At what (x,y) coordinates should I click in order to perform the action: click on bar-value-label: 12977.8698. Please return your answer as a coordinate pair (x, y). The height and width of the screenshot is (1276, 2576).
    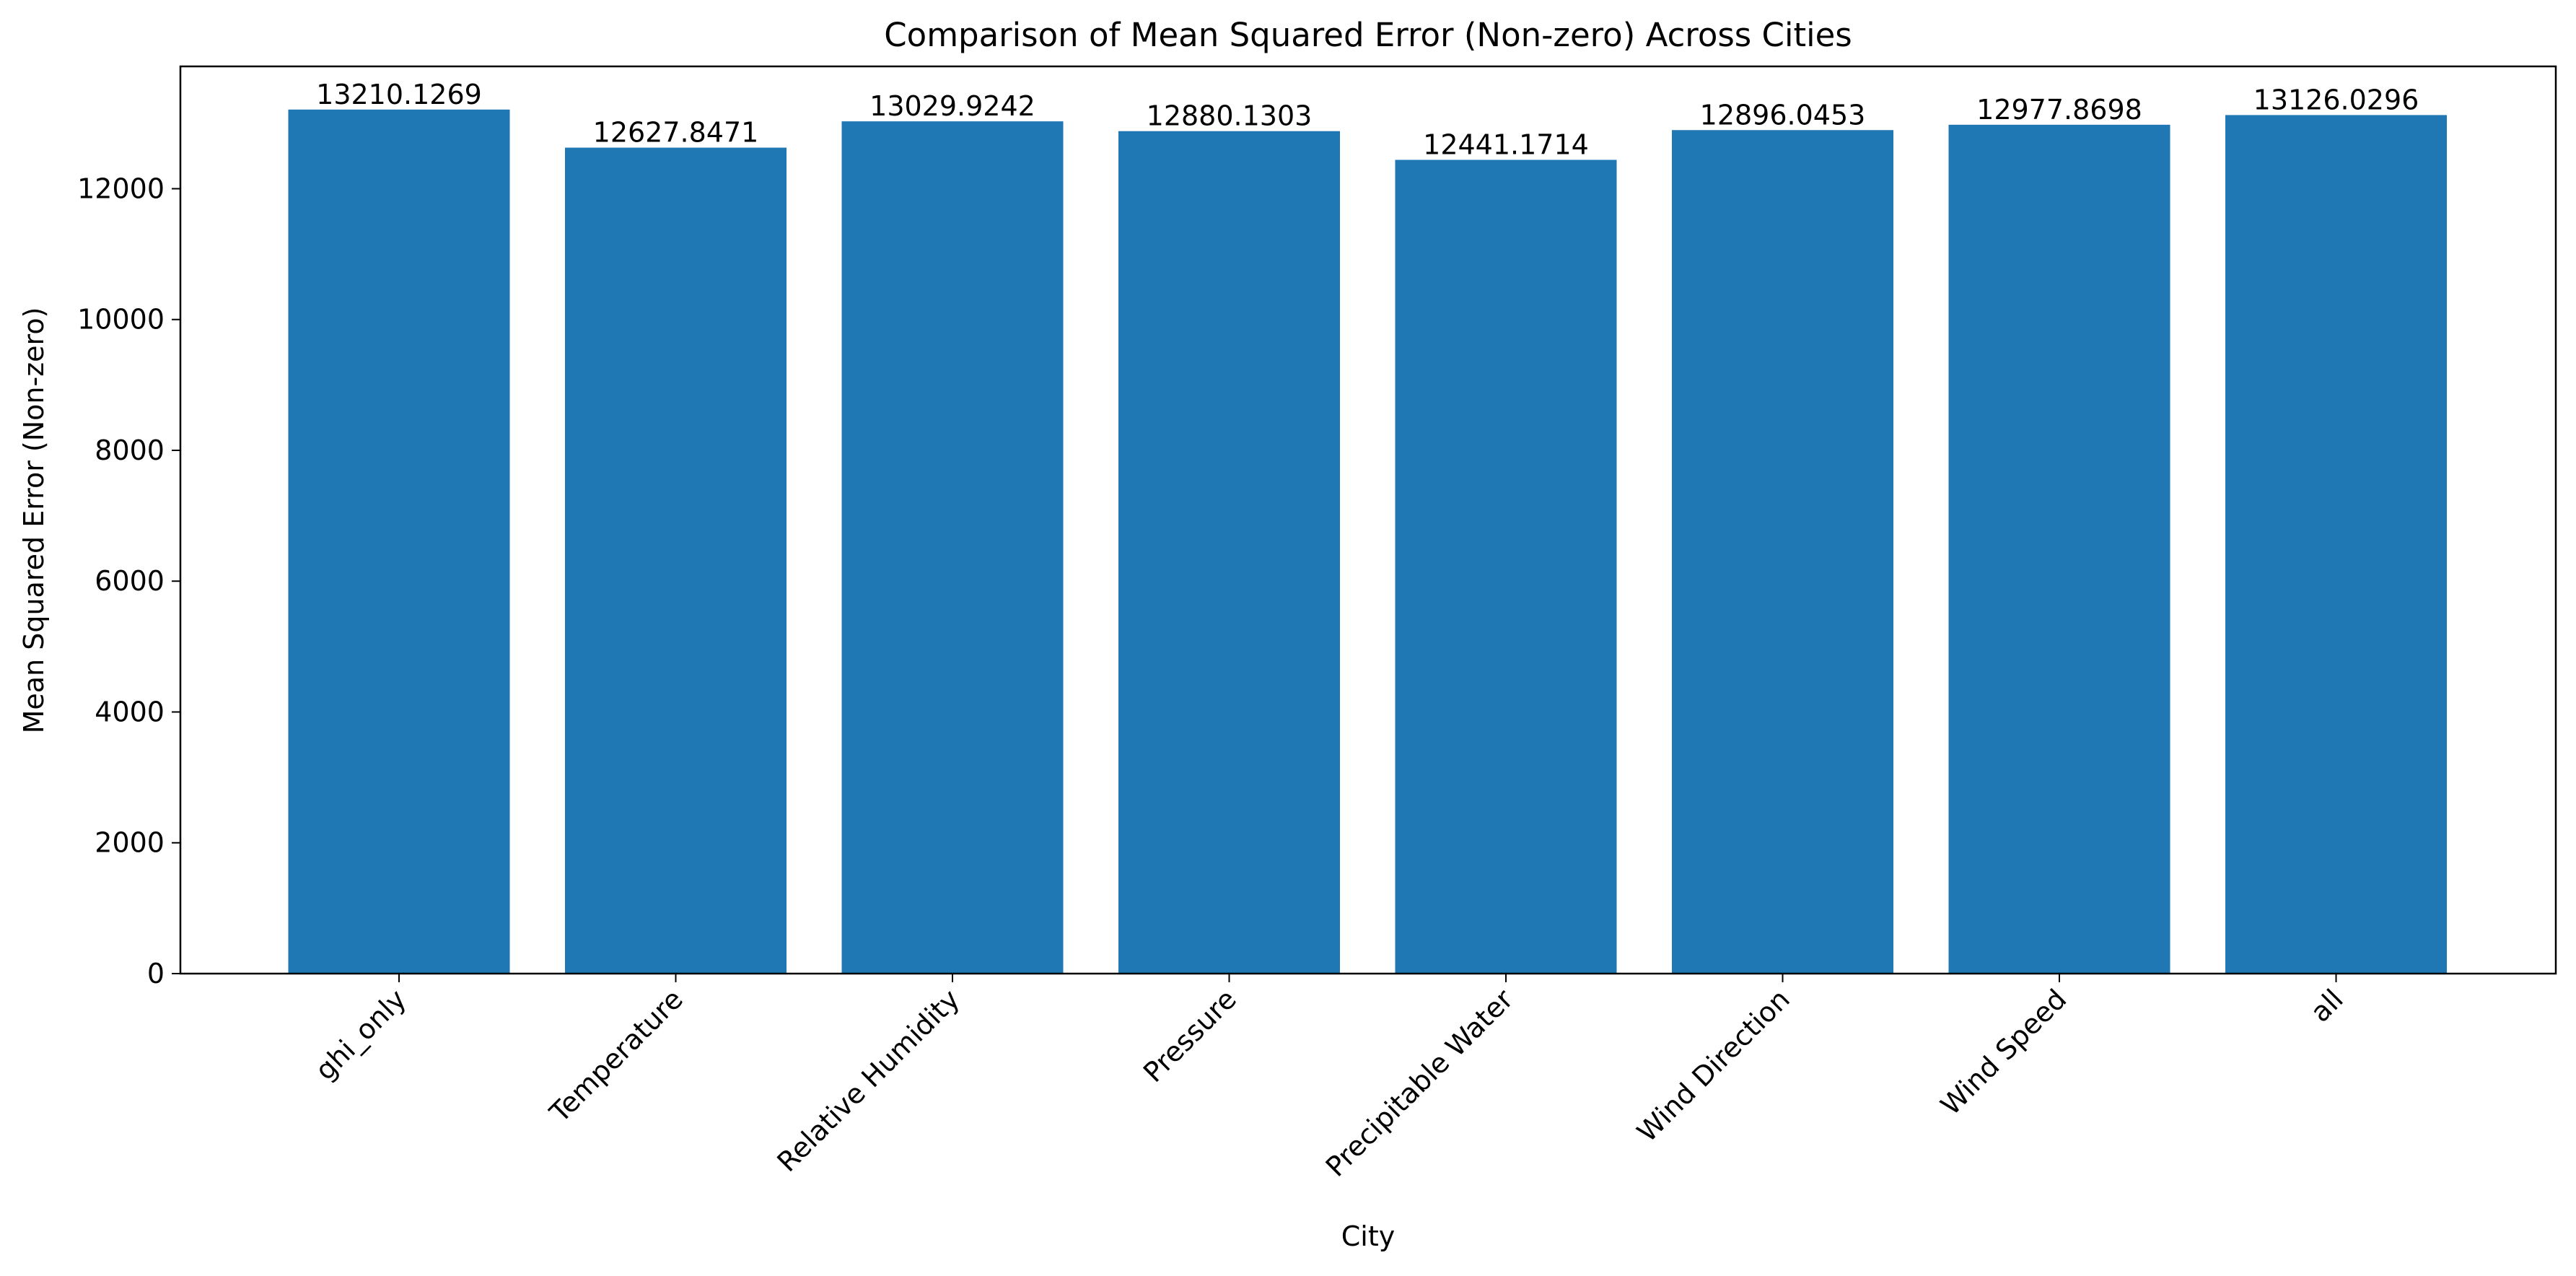
    Looking at the image, I should click on (2059, 110).